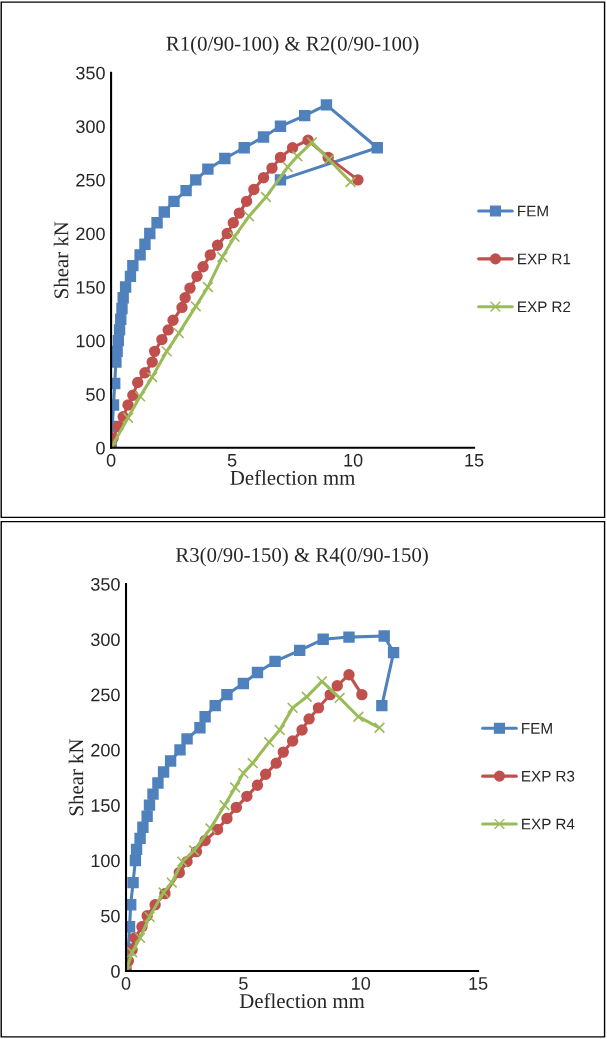 The height and width of the screenshot is (1039, 607). I want to click on chart-title: R3(0/90-150) & R4(0/90-150), so click(301, 557).